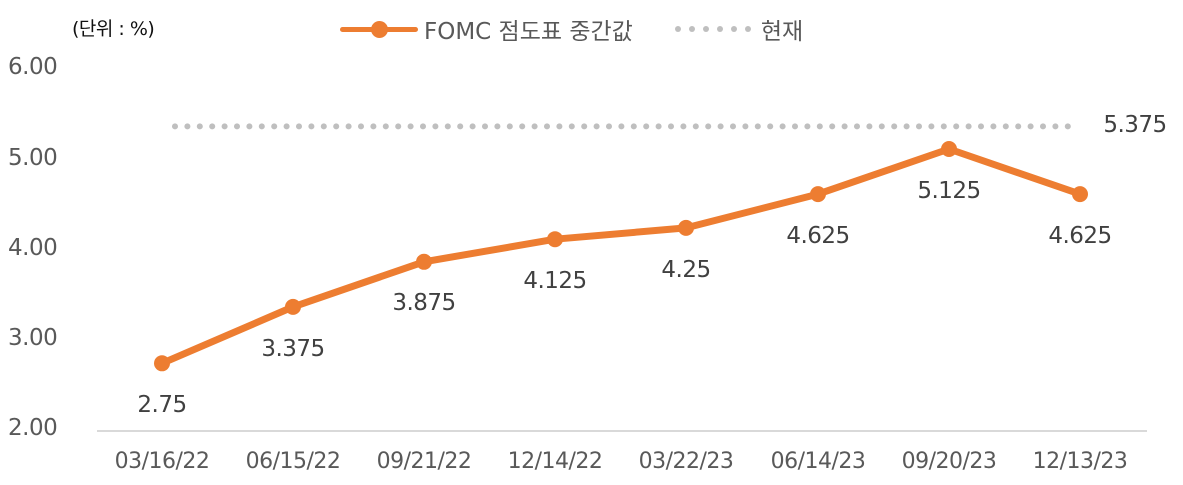  I want to click on data-label: 3.875, so click(424, 303).